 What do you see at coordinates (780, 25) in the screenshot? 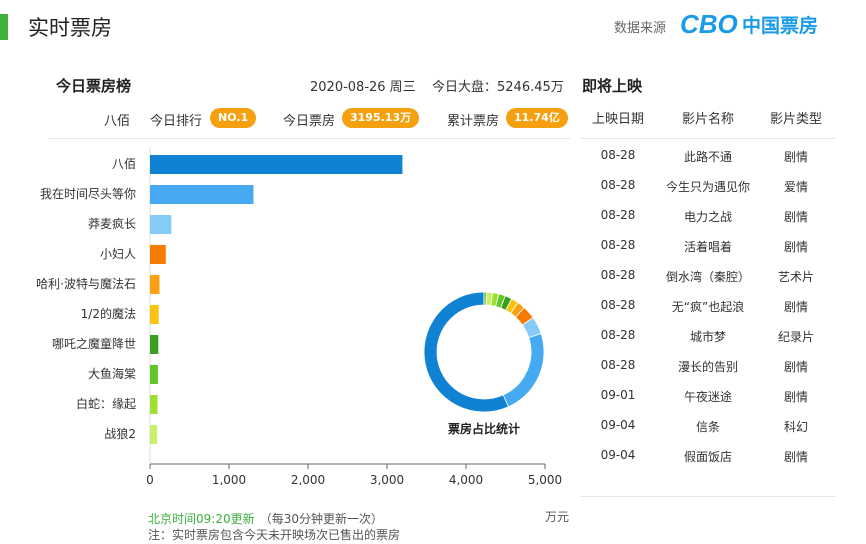
I see `cbo-logo-text: 中国票房` at bounding box center [780, 25].